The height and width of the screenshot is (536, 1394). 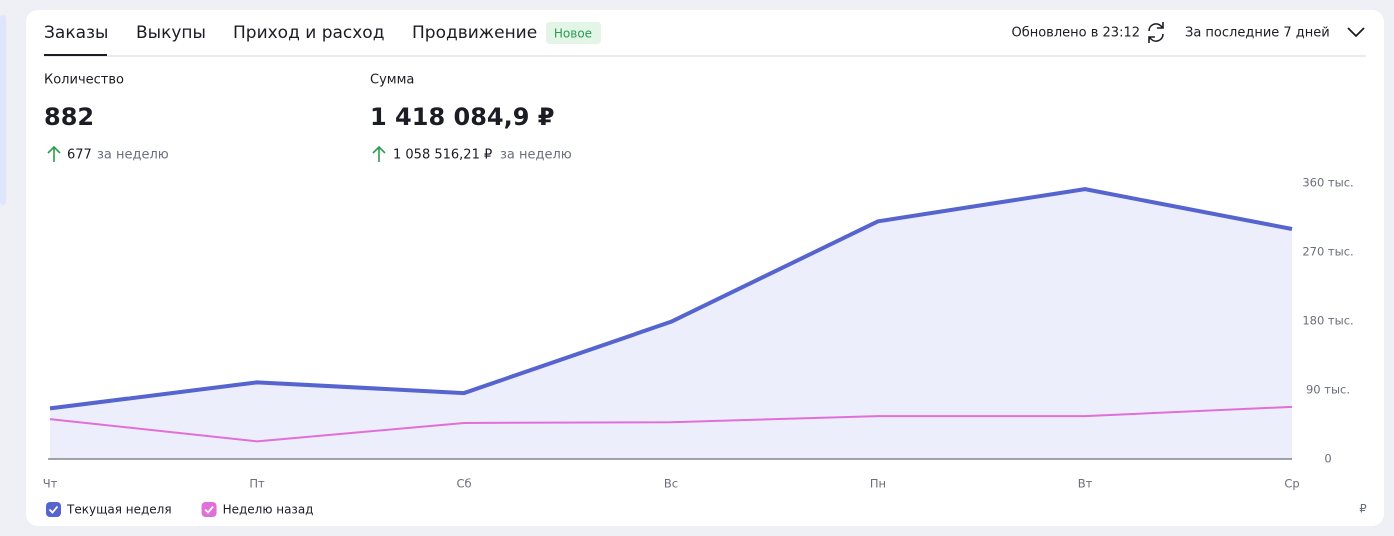 I want to click on y-unit: ₽, so click(x=1362, y=509).